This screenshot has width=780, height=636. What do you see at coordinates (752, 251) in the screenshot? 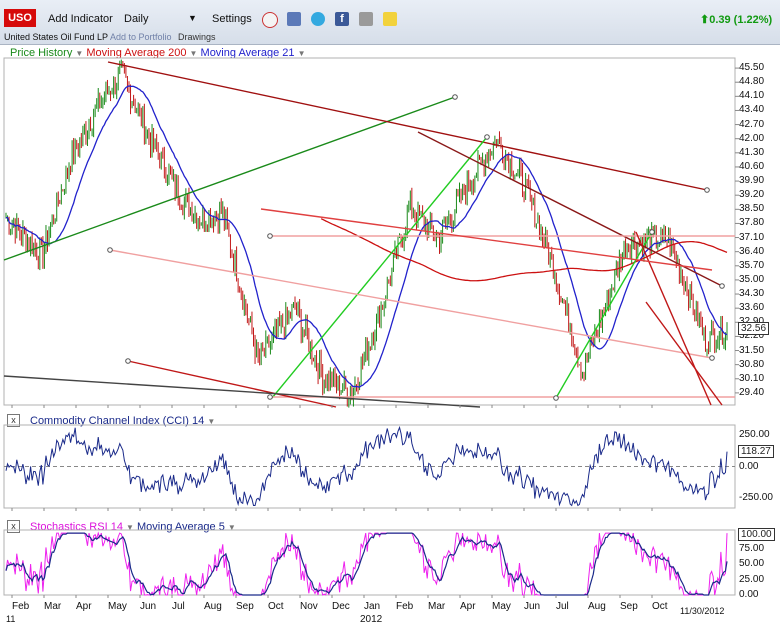
I see `price-y-tick-label: 36.40` at bounding box center [752, 251].